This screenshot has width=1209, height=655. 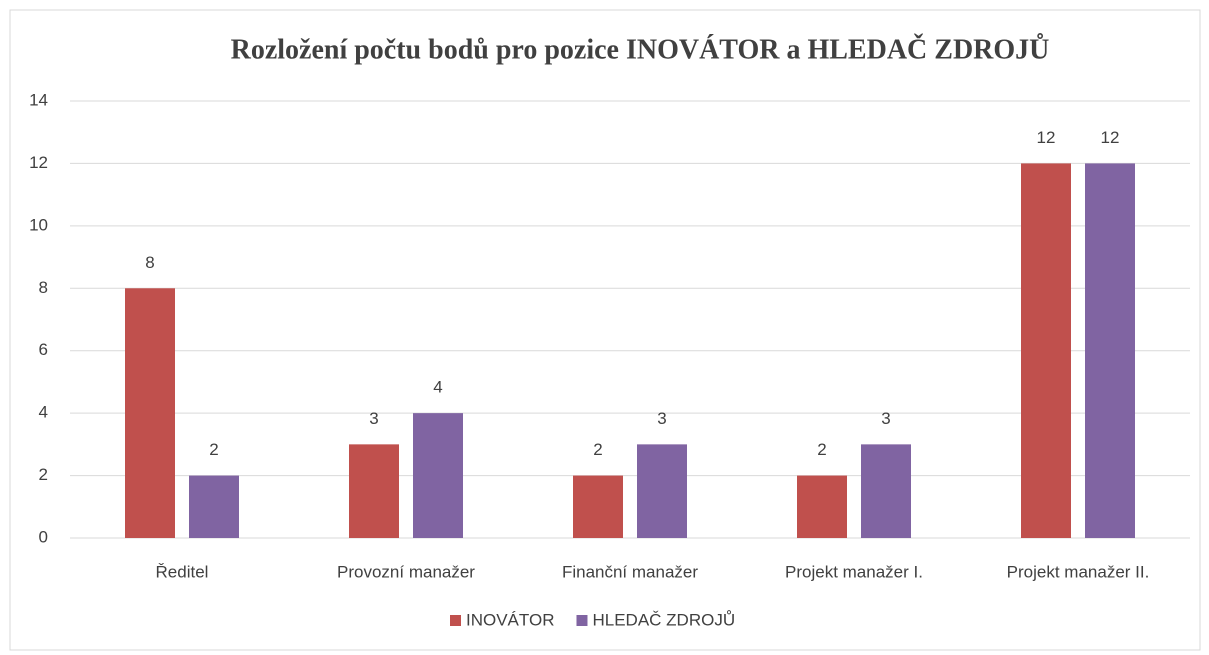 What do you see at coordinates (38, 224) in the screenshot?
I see `y-tick-label: 10` at bounding box center [38, 224].